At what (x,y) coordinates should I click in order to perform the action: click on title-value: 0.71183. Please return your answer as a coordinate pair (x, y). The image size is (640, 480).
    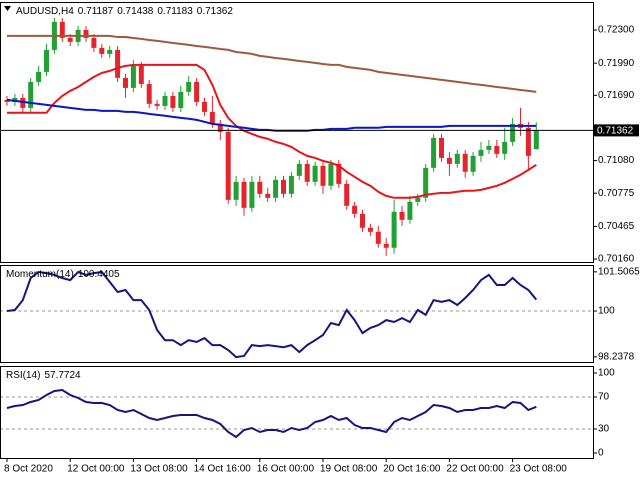
    Looking at the image, I should click on (175, 11).